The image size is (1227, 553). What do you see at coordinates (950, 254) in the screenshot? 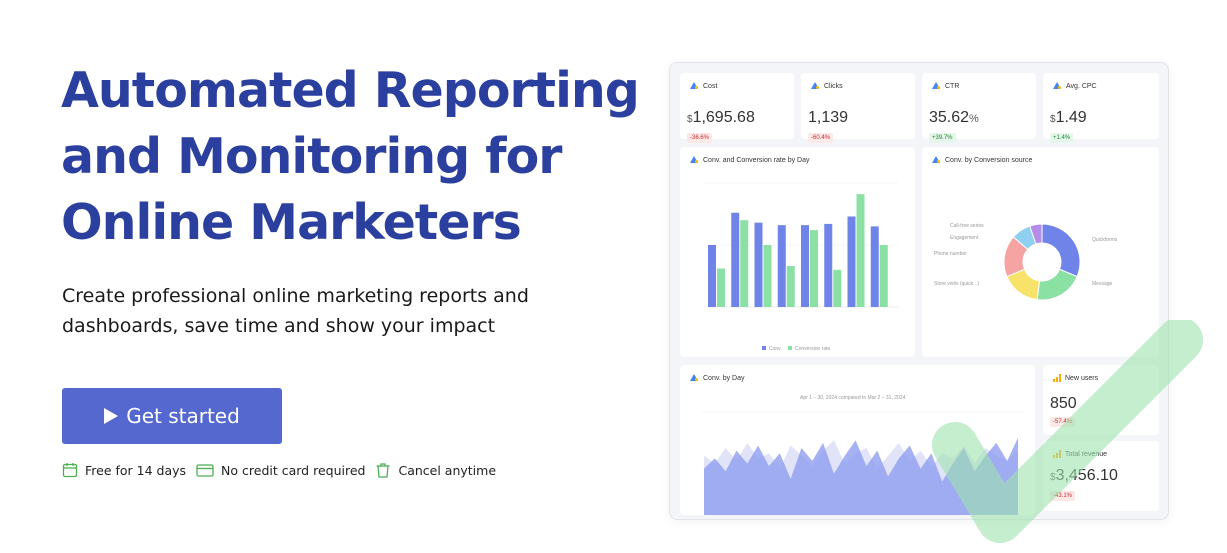
I see `donut-label: Phone number` at bounding box center [950, 254].